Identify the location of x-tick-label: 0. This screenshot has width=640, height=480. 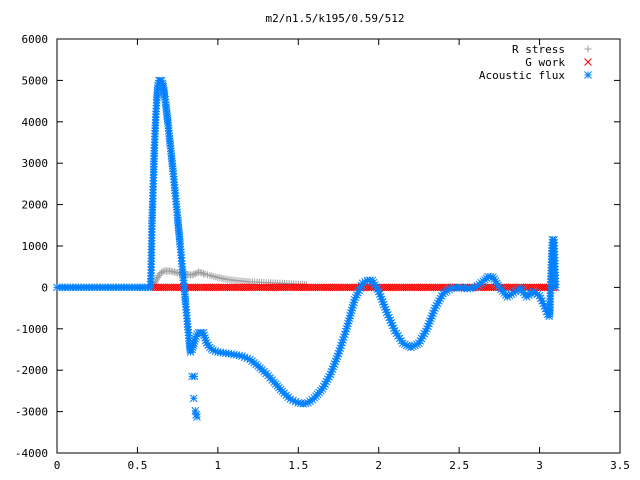
(57, 465).